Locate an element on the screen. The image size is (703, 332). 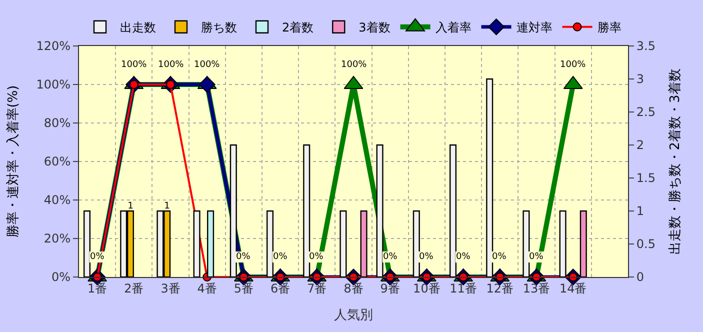
legend-label: 連対率 is located at coordinates (534, 27).